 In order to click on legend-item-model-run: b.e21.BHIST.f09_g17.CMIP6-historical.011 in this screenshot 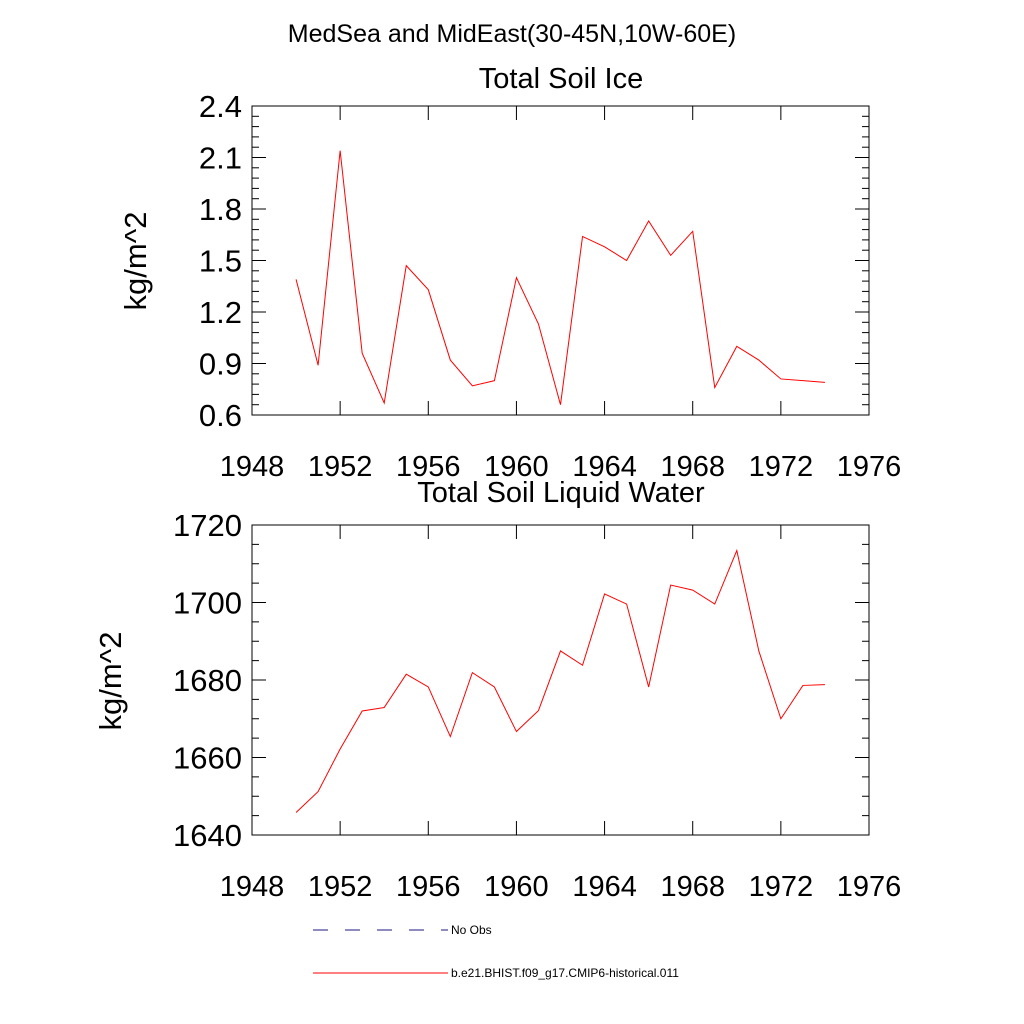, I will do `click(496, 973)`.